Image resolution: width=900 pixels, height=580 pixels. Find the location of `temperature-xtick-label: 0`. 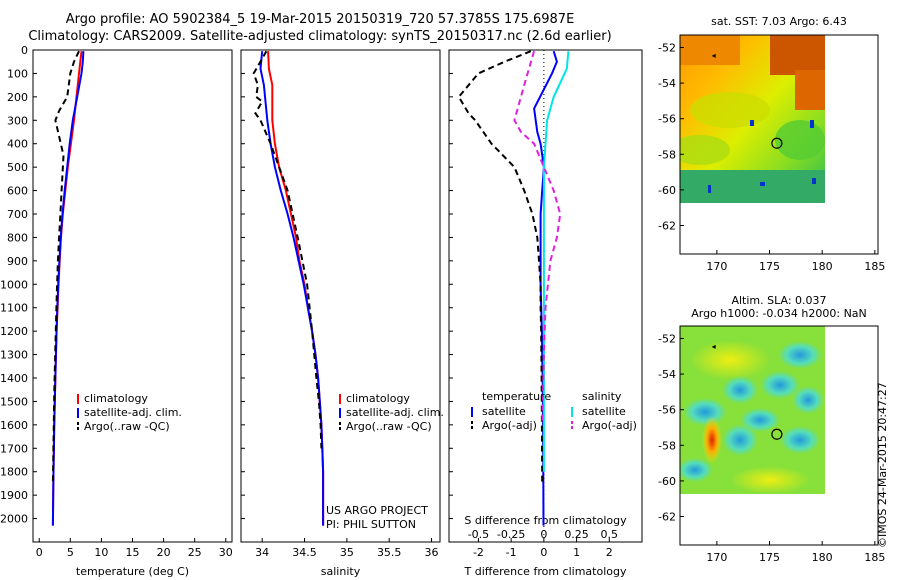

temperature-xtick-label: 0 is located at coordinates (39, 552).